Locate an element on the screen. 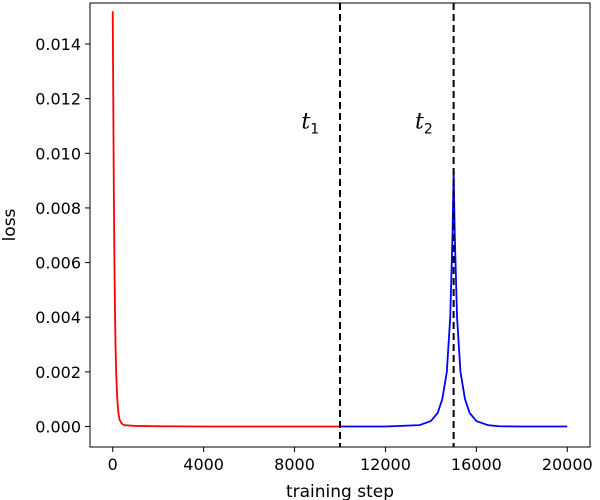 This screenshot has width=600, height=500. y-tick-label: 0.014 is located at coordinates (58, 44).